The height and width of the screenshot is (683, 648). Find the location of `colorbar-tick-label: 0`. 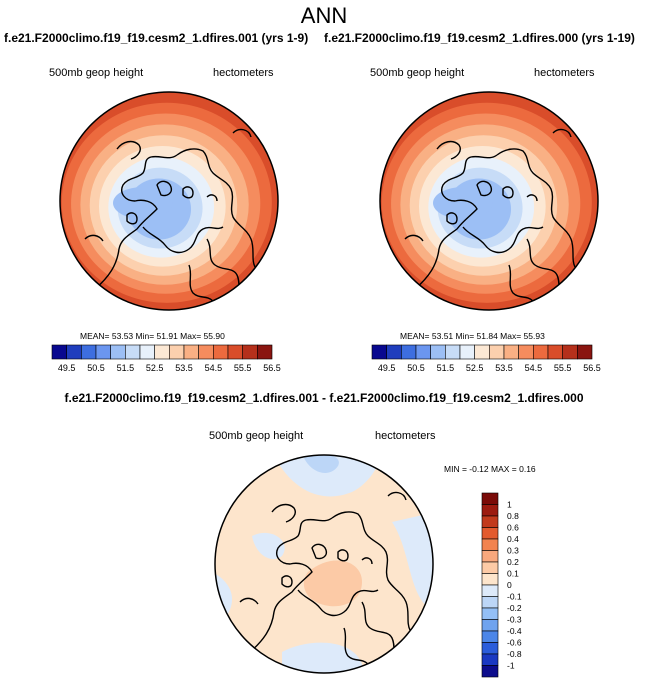

colorbar-tick-label: 0 is located at coordinates (509, 585).